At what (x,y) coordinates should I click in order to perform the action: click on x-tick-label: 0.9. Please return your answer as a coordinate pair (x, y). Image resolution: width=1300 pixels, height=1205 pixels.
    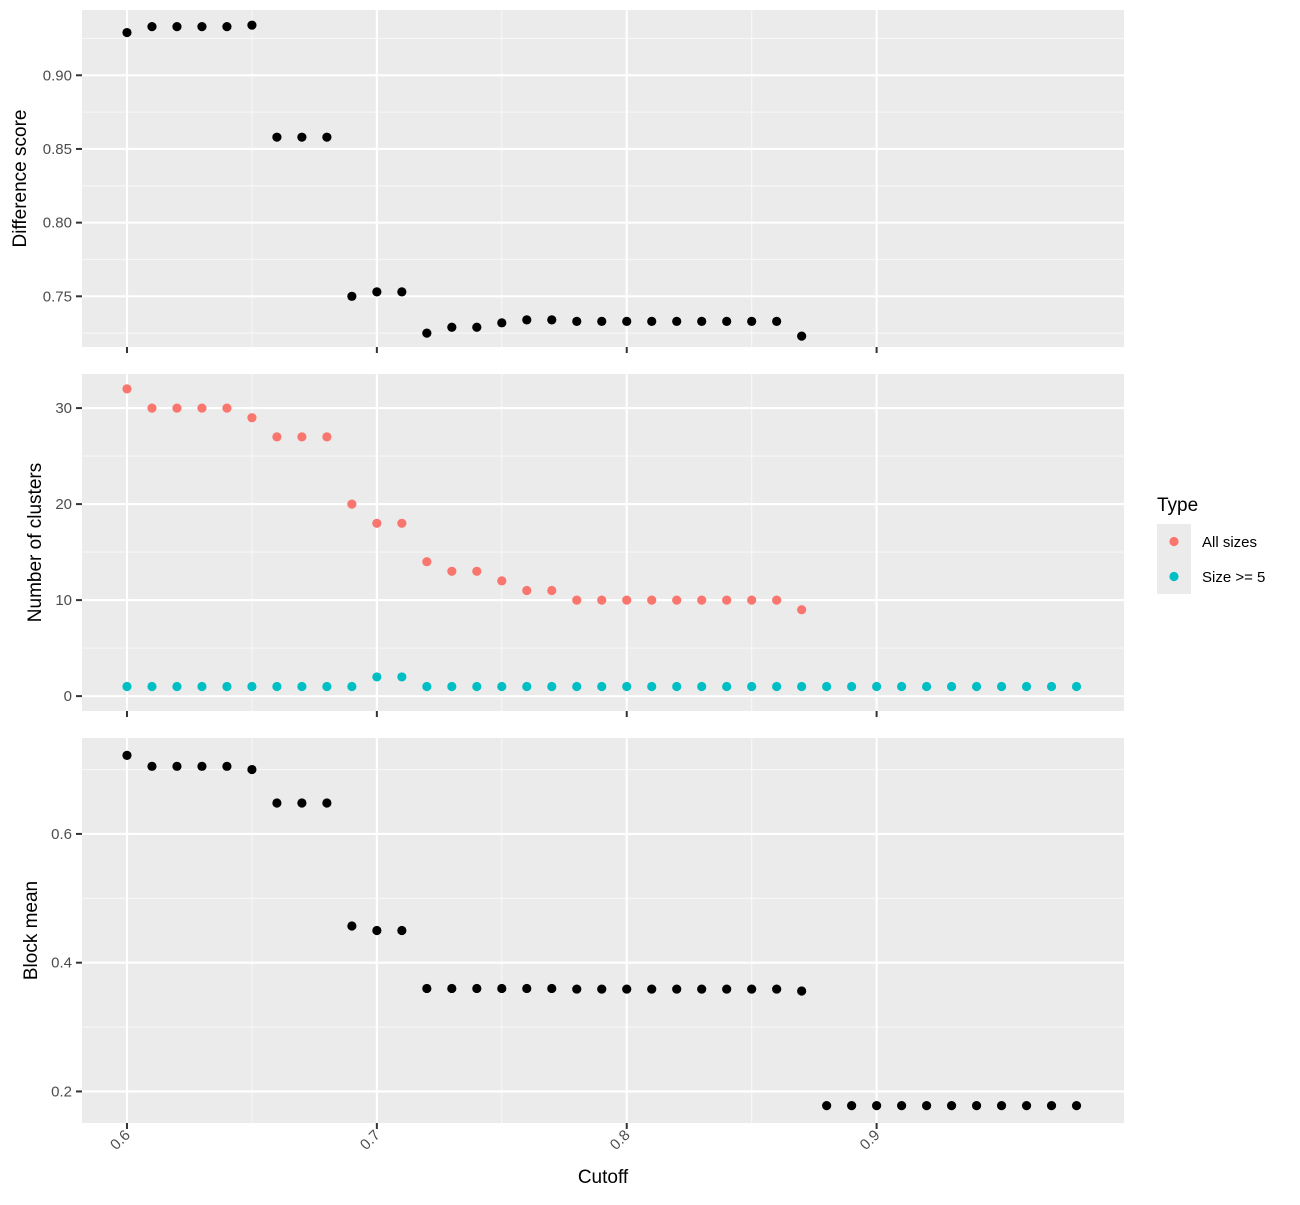
    Looking at the image, I should click on (870, 1140).